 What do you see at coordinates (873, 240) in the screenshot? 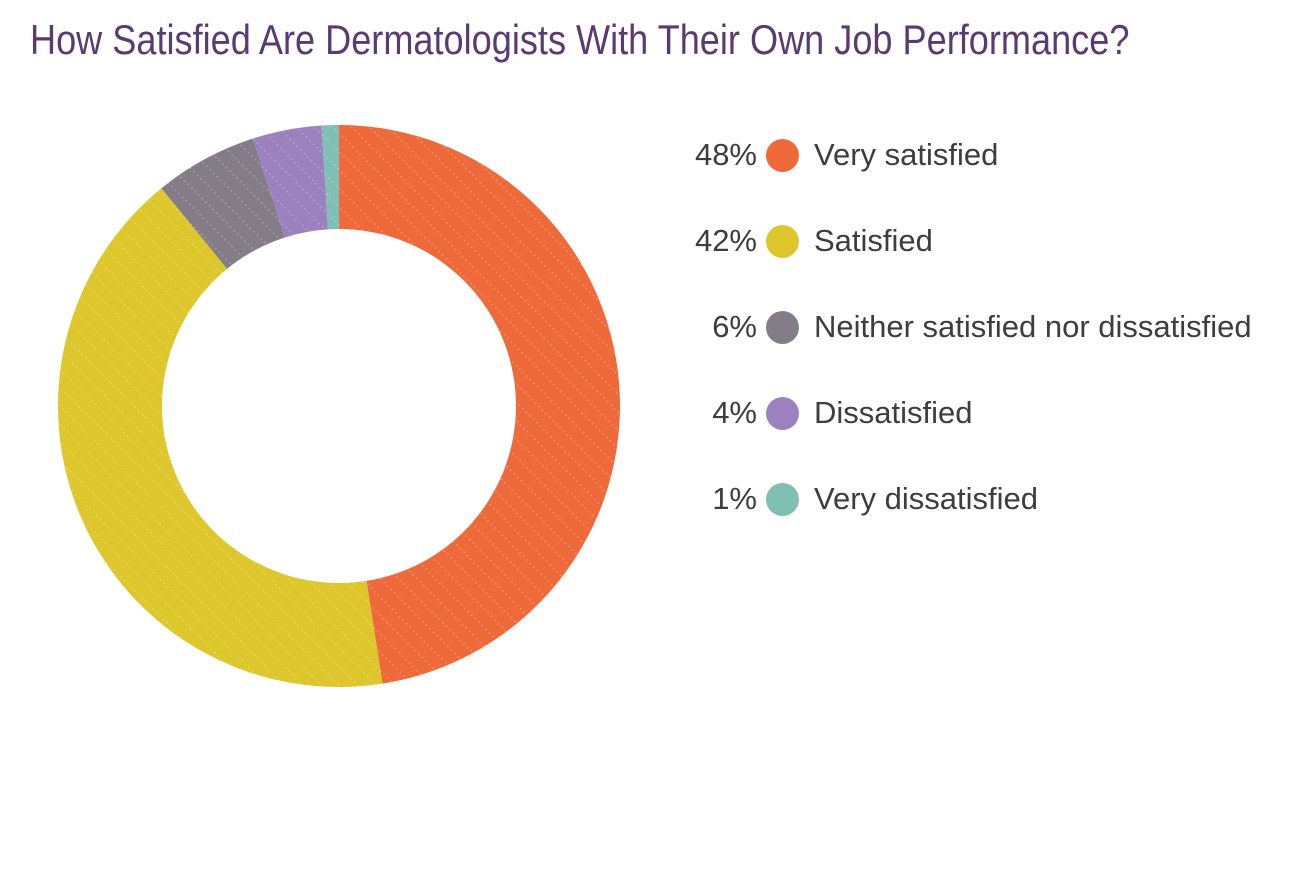
I see `legend-label: Satisfied` at bounding box center [873, 240].